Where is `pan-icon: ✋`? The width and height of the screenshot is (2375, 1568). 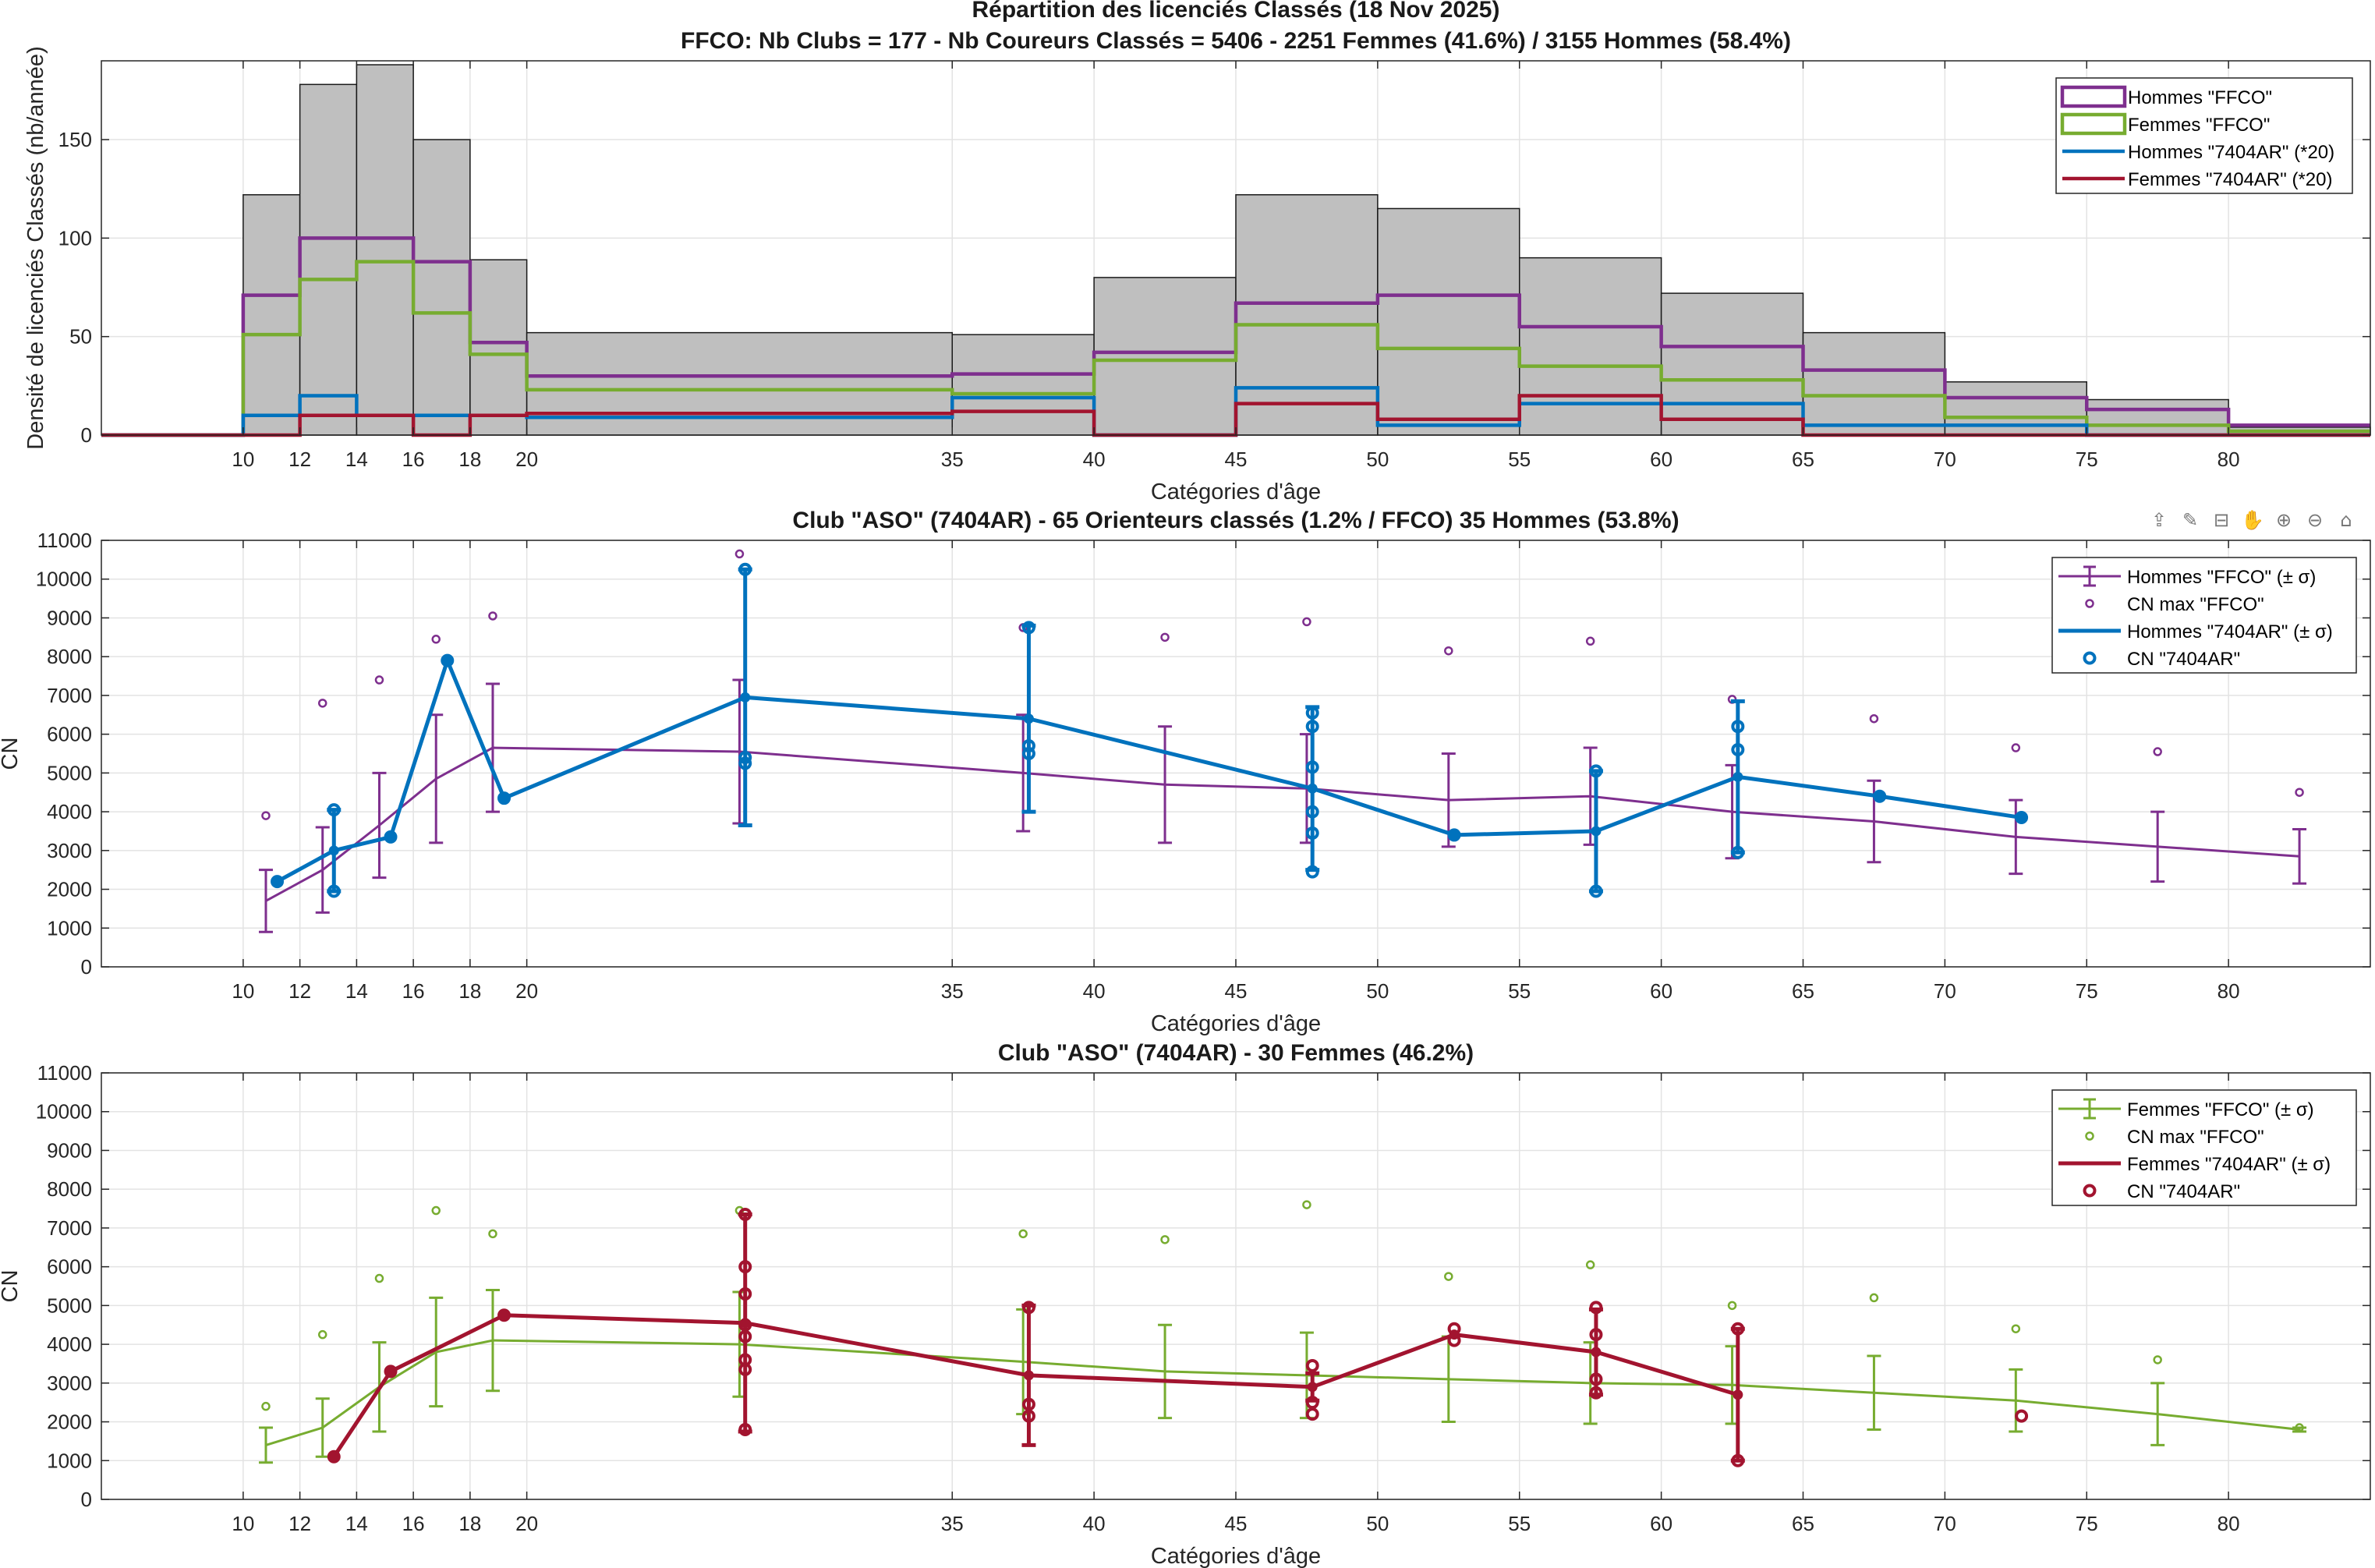
pan-icon: ✋ is located at coordinates (2252, 520).